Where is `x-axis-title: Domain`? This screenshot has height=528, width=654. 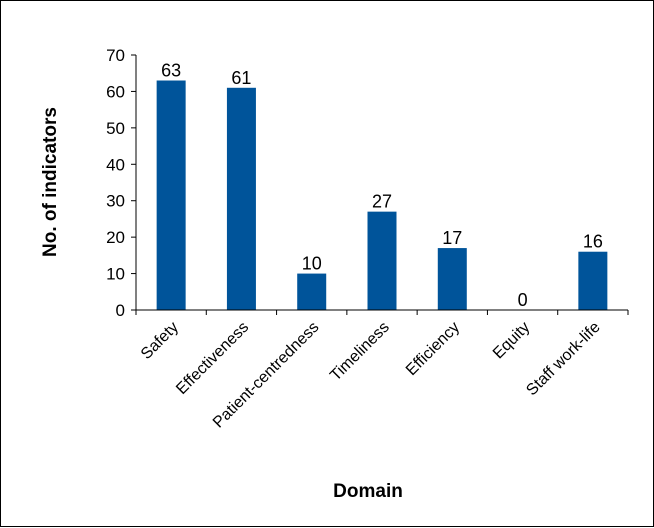
x-axis-title: Domain is located at coordinates (368, 491).